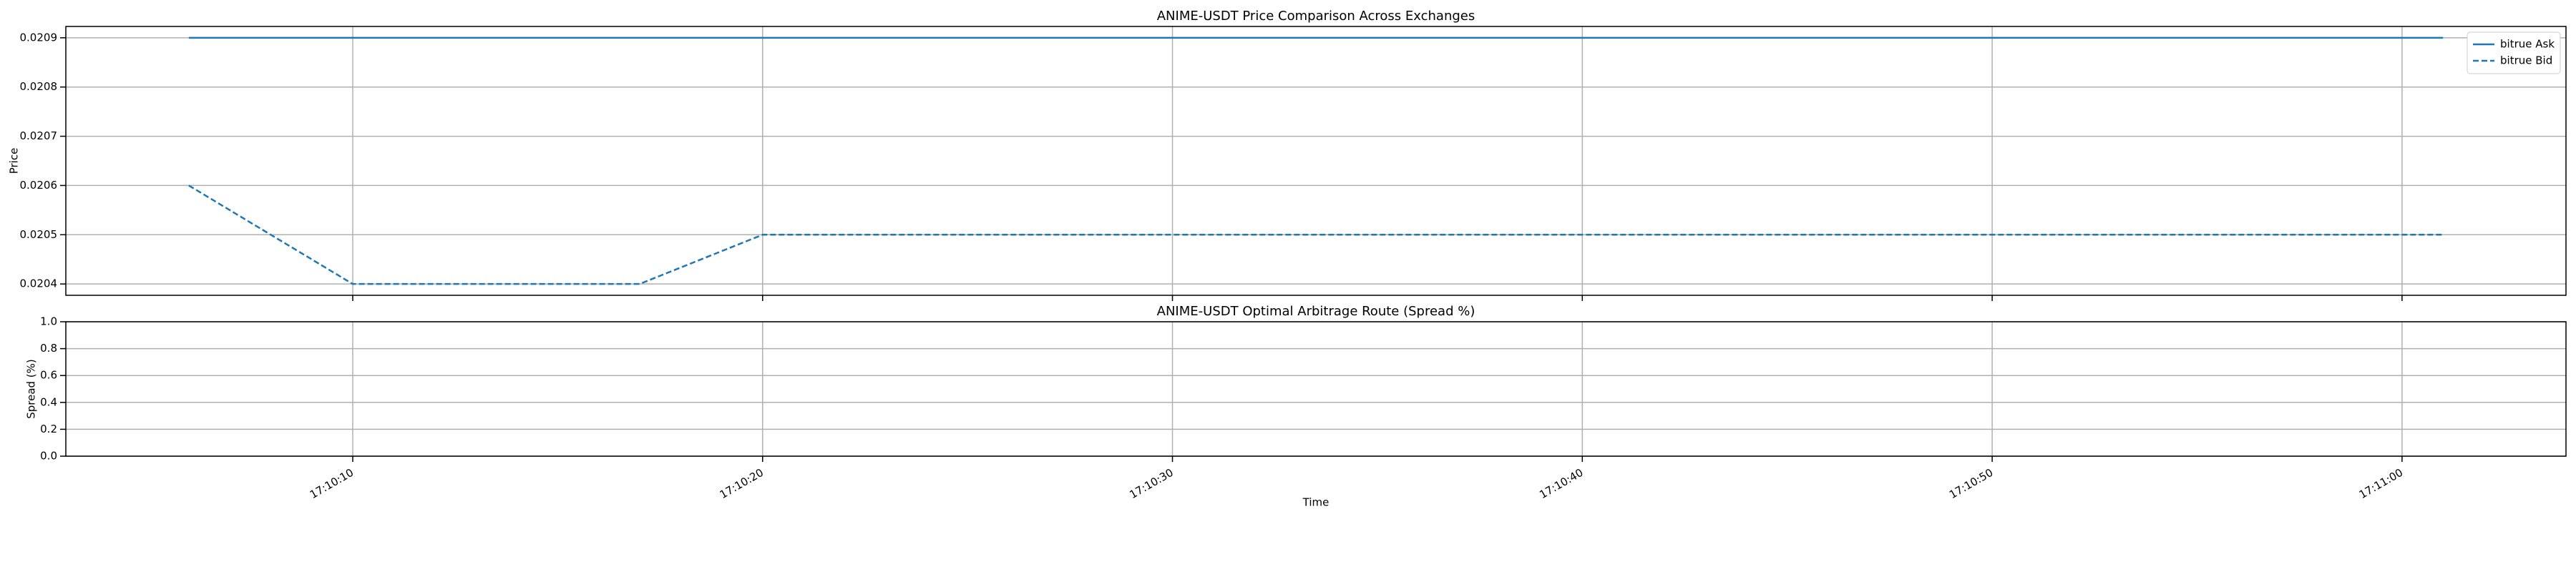  Describe the element at coordinates (14, 161) in the screenshot. I see `y-axis-label: Price` at that location.